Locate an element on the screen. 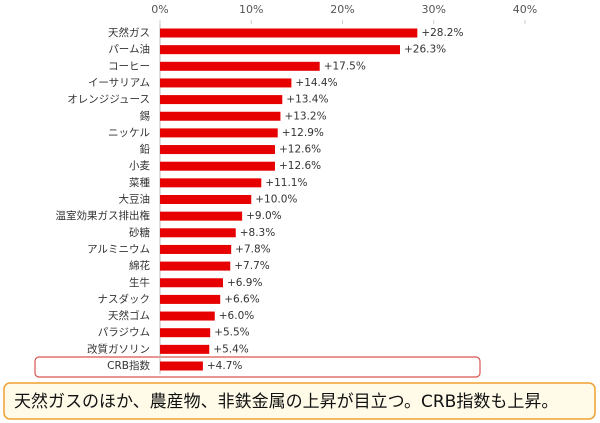 This screenshot has height=423, width=600. value-label: +6.6% is located at coordinates (241, 299).